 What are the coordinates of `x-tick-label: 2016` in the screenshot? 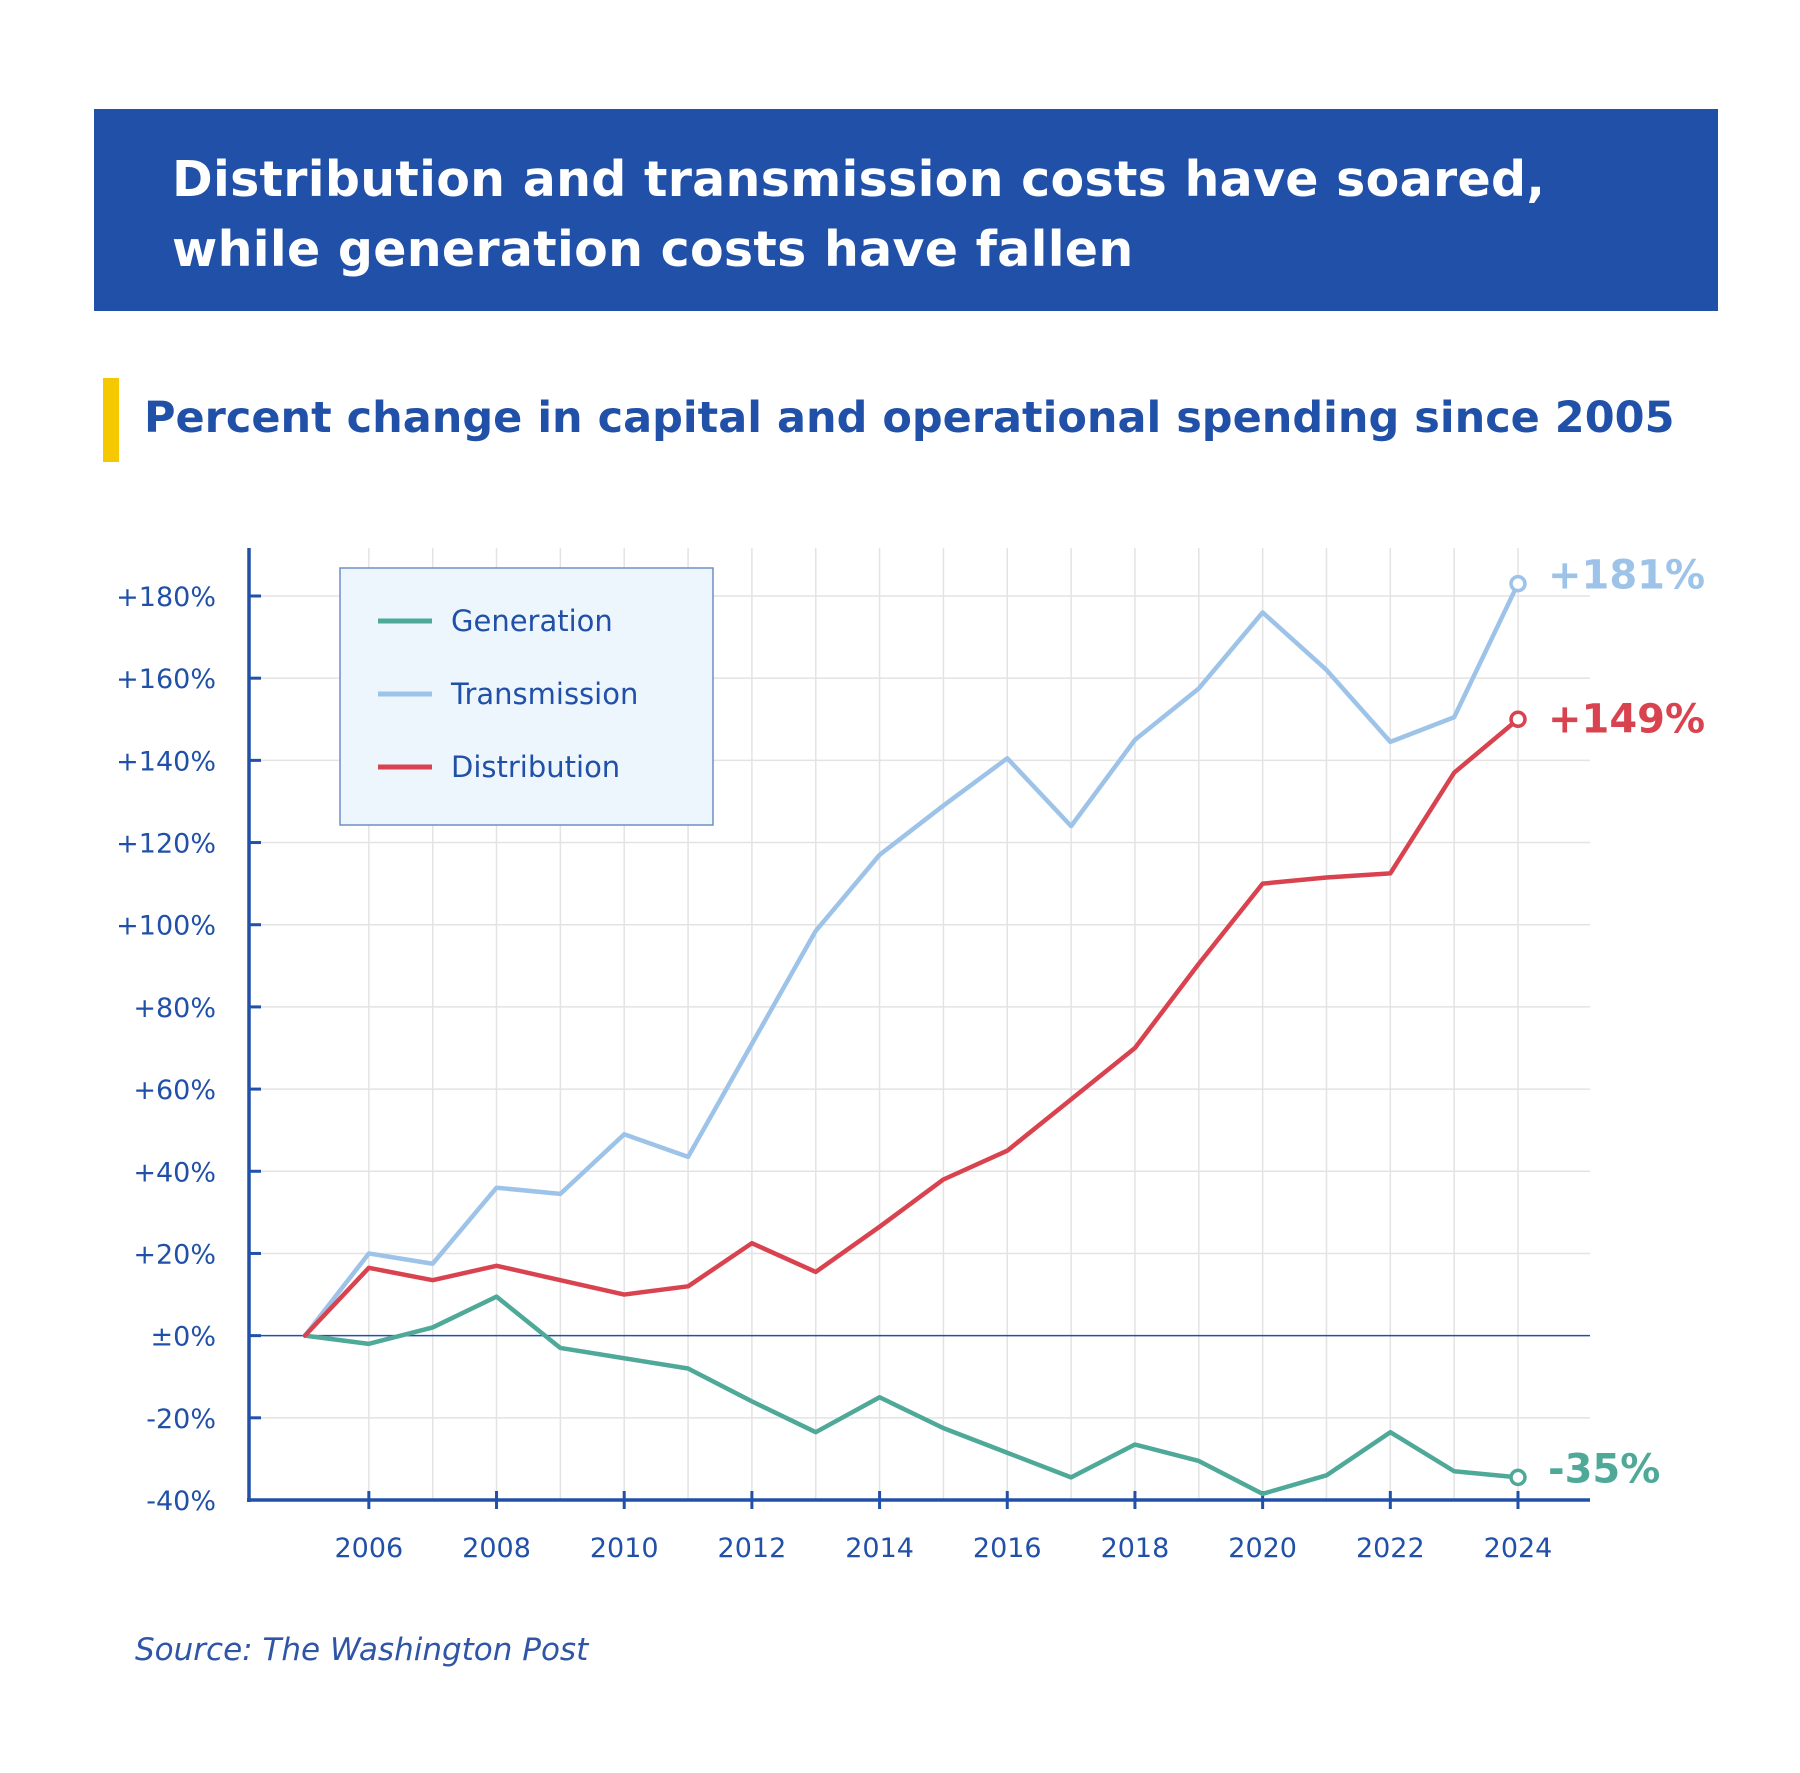 It's located at (1007, 1548).